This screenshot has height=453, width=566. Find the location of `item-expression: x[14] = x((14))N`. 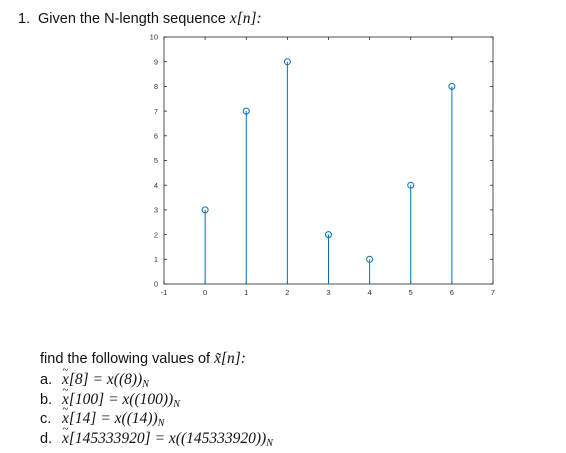

item-expression: x[14] = x((14))N is located at coordinates (113, 414).